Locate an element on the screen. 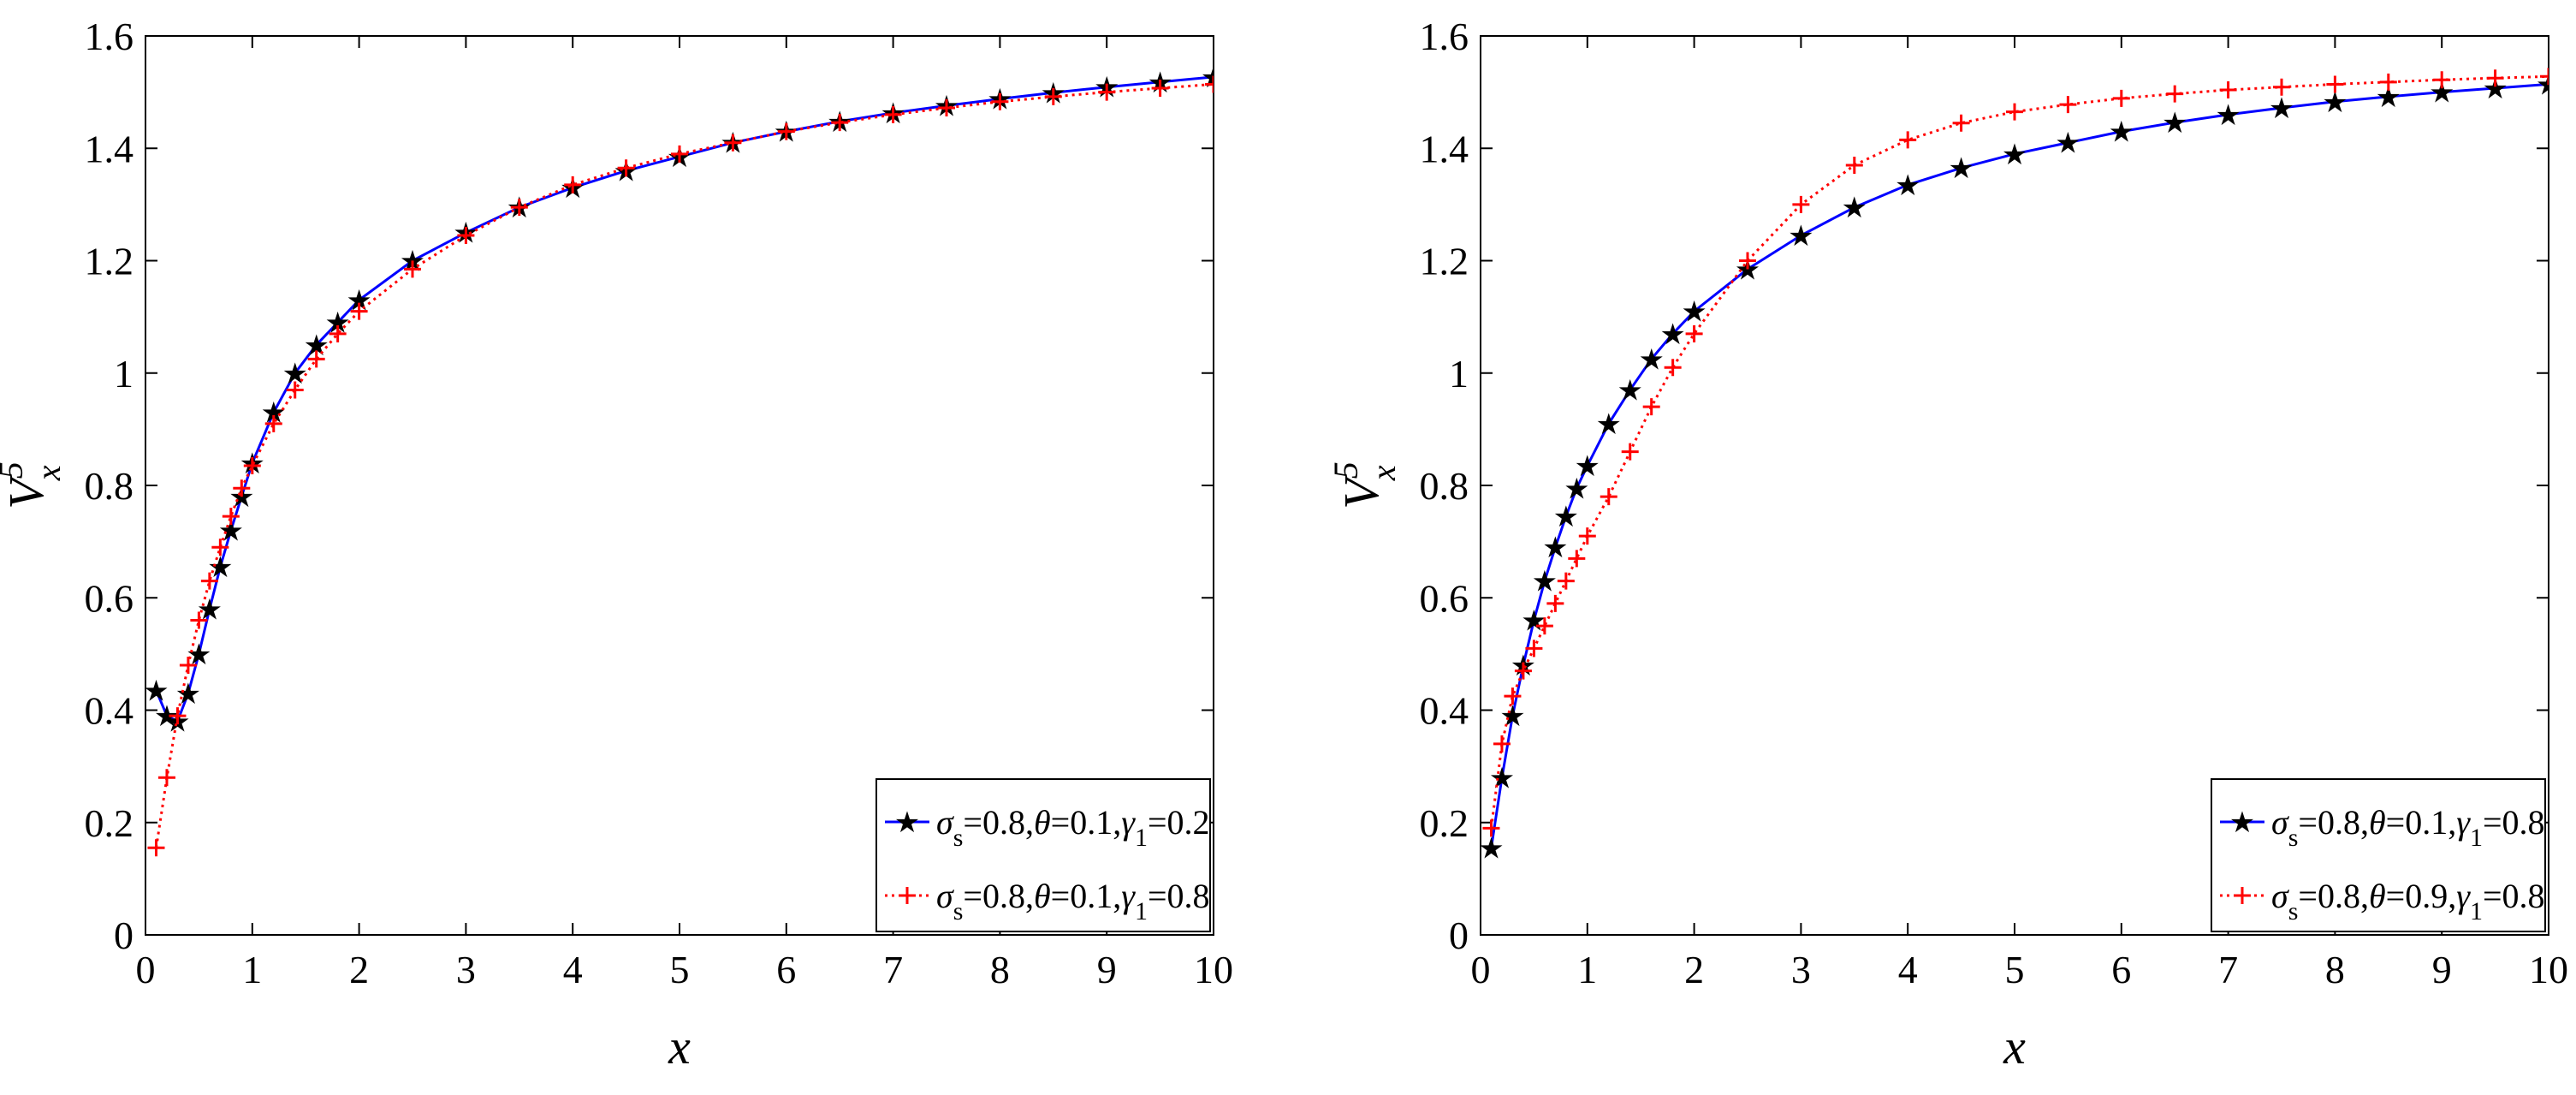  y-axis-label: V5x is located at coordinates (1365, 485).